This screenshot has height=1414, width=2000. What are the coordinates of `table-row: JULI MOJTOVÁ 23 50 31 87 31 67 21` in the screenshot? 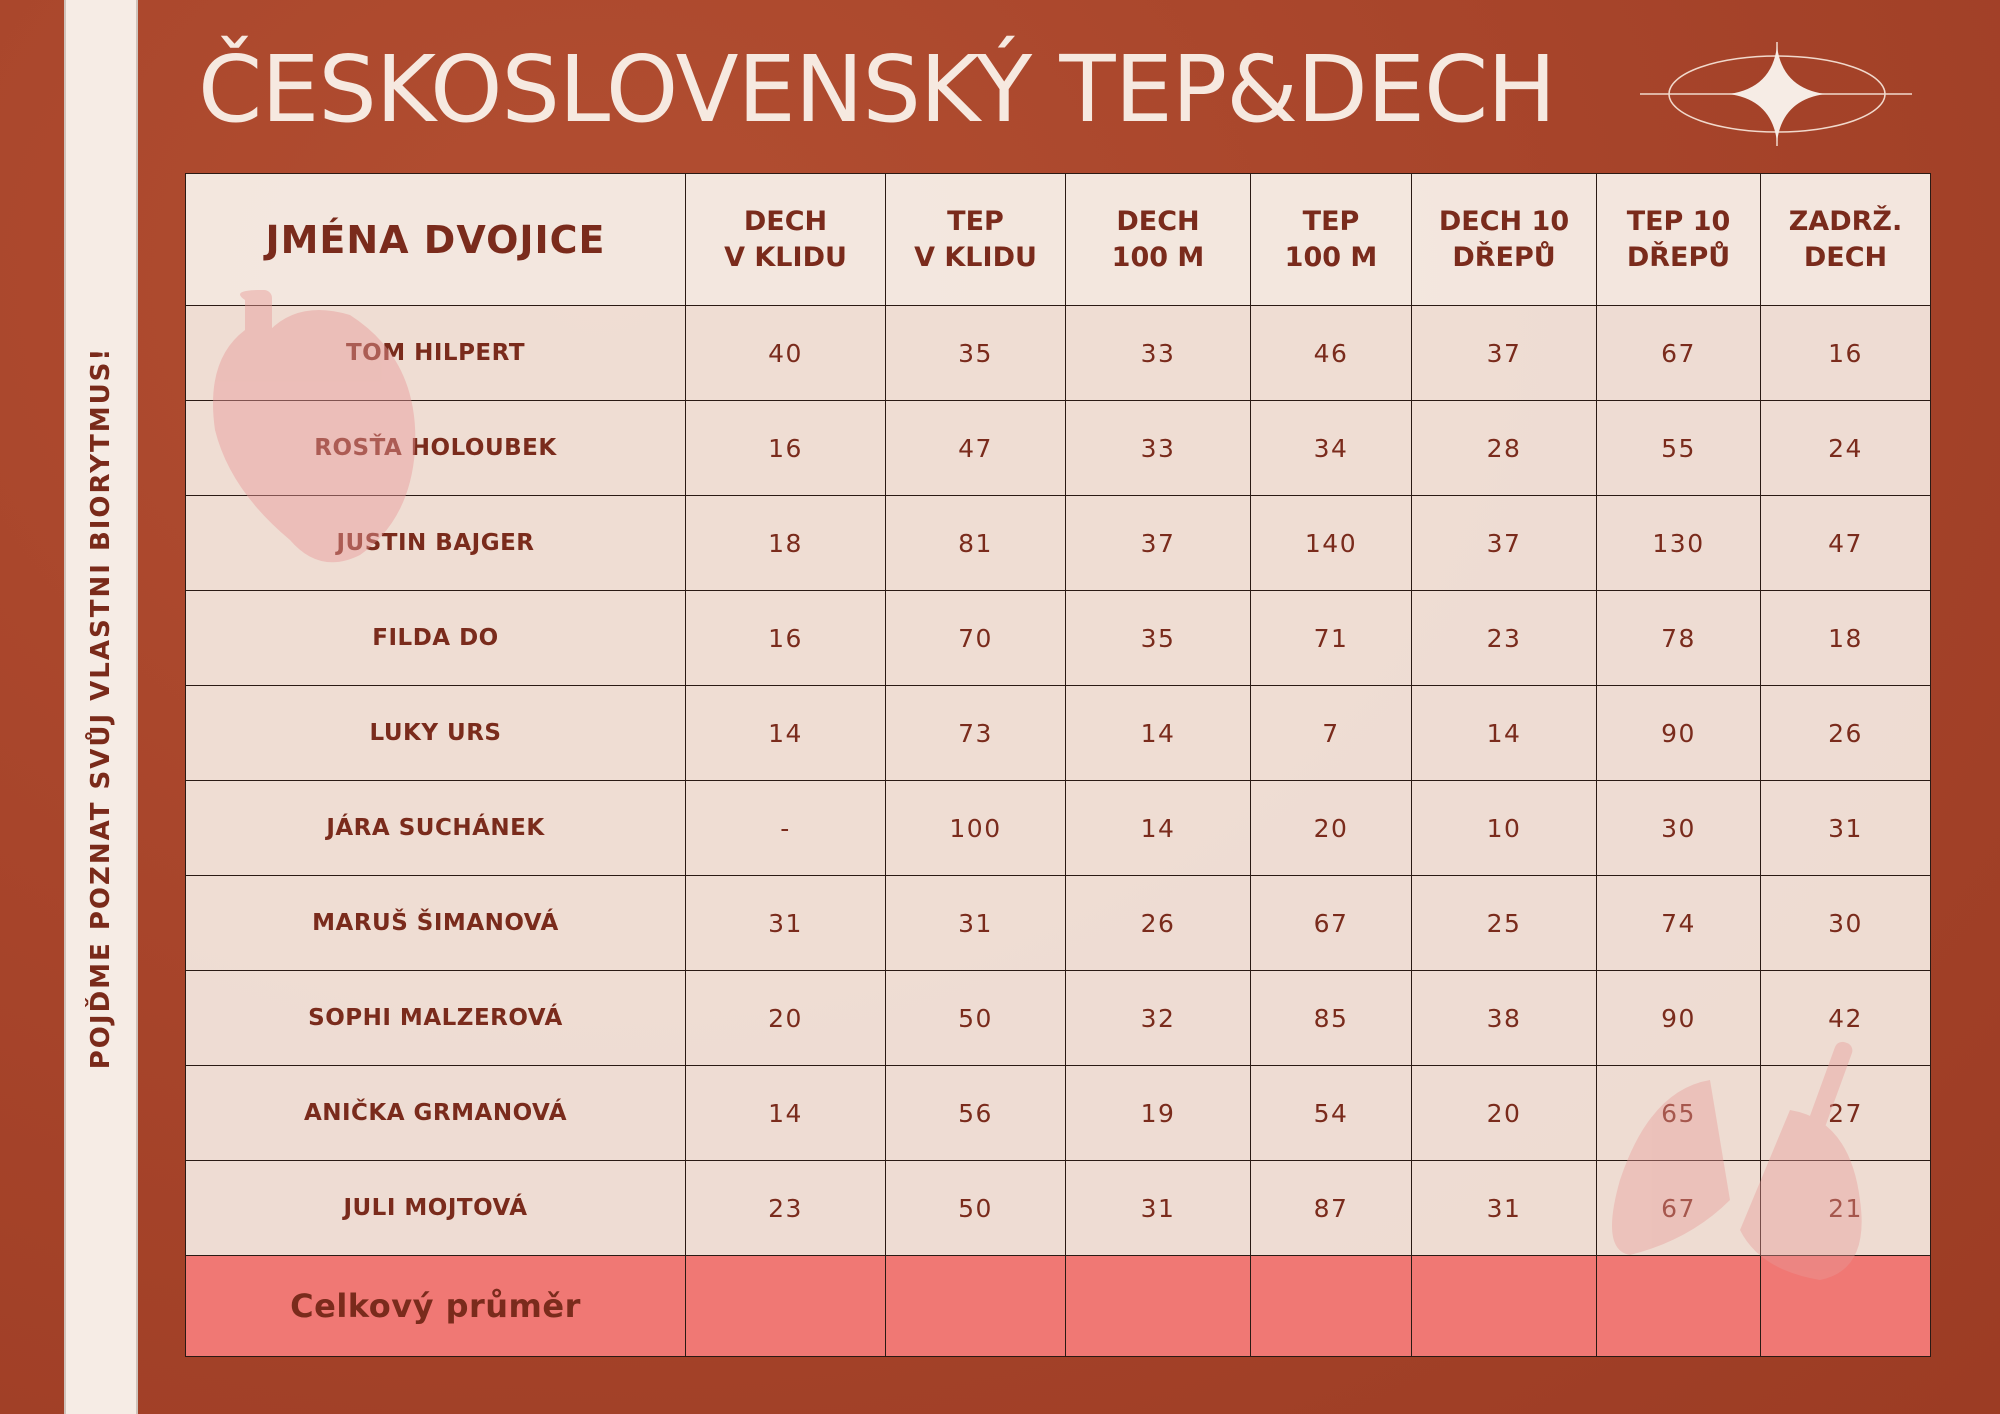 It's located at (1058, 1208).